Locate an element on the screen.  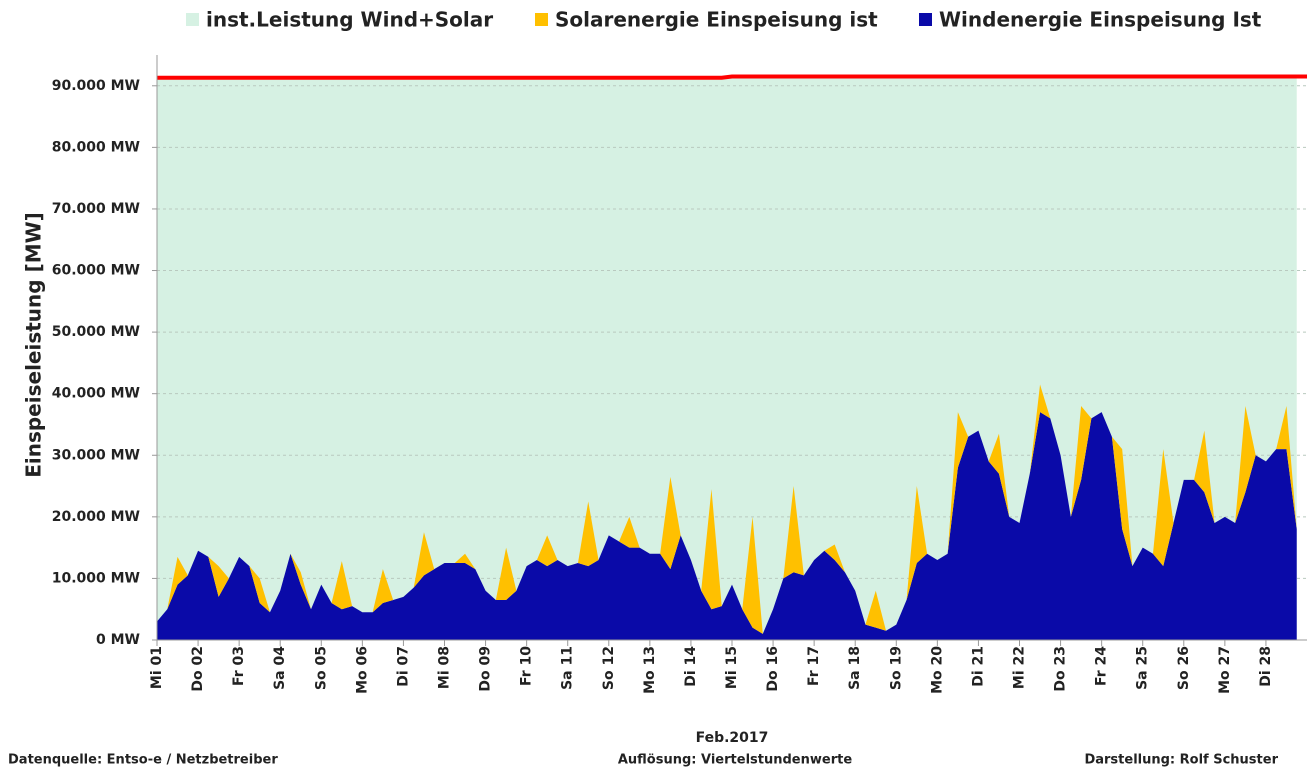
x-tick-label: Fr 10 is located at coordinates (527, 666).